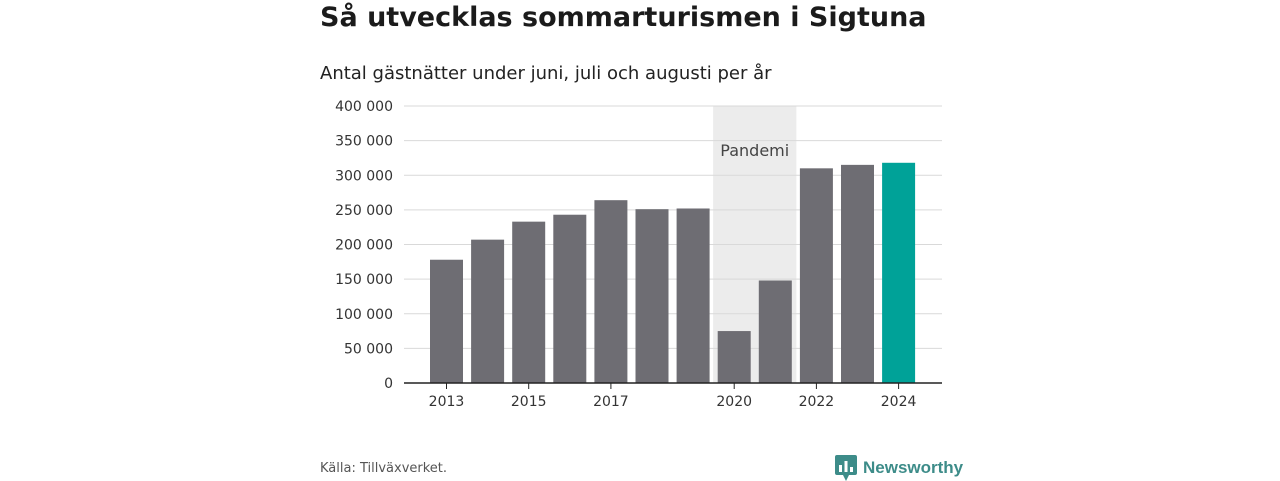  Describe the element at coordinates (817, 402) in the screenshot. I see `x-tick-label: 2022` at that location.